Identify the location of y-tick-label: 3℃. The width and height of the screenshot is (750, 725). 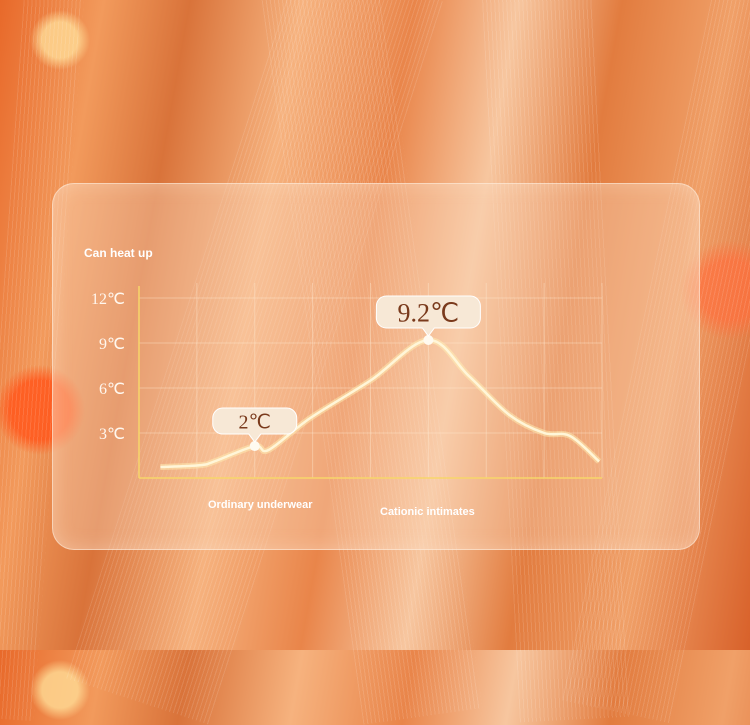
(112, 434).